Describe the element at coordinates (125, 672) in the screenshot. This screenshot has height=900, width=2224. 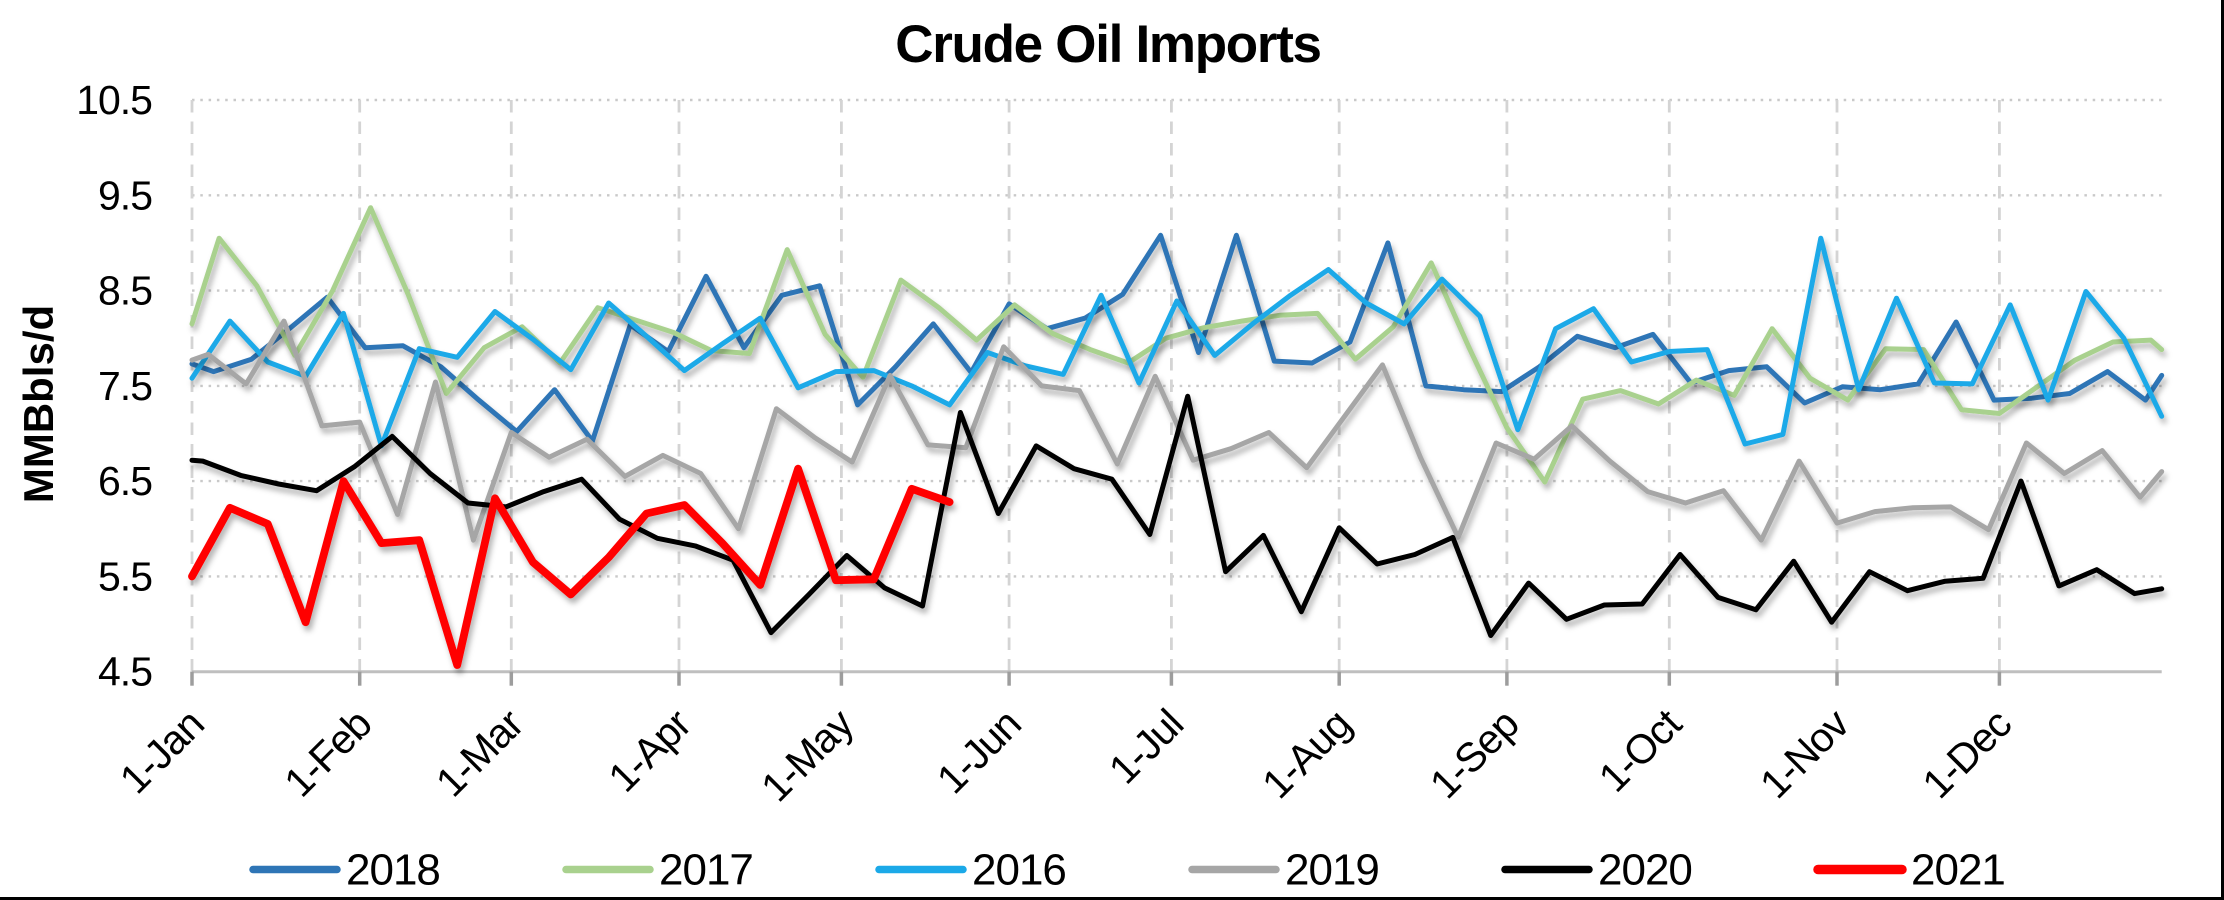
I see `svg-text: 4.5` at that location.